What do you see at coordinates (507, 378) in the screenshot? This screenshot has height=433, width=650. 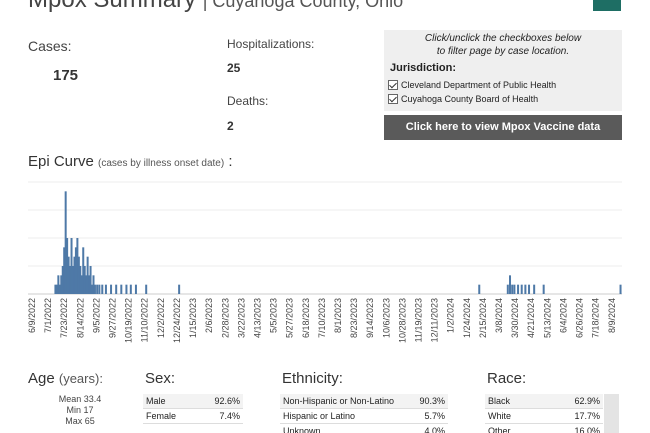 I see `race-title: Race:` at bounding box center [507, 378].